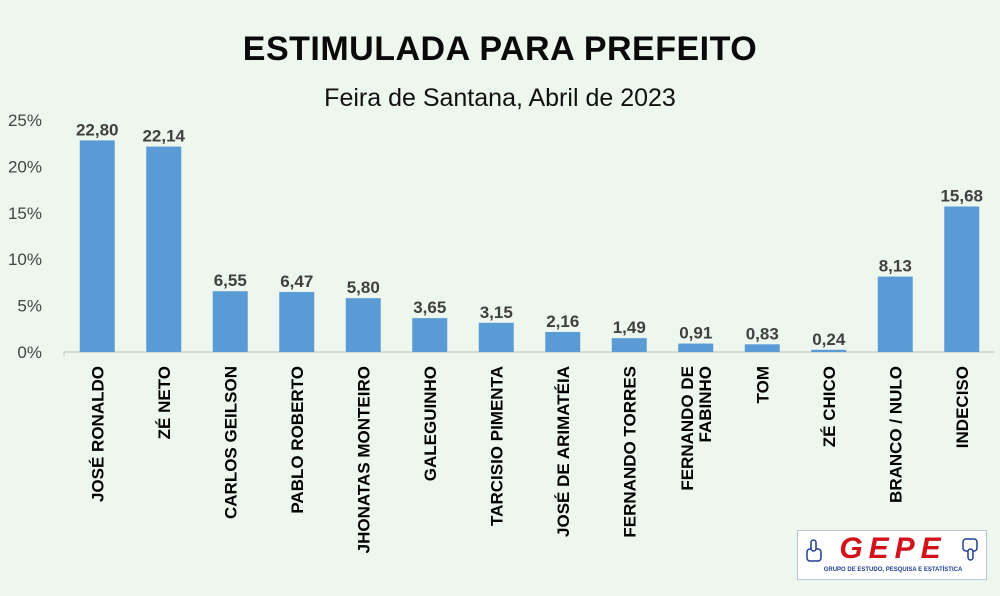 The height and width of the screenshot is (596, 1000). I want to click on category-label: TOM, so click(762, 384).